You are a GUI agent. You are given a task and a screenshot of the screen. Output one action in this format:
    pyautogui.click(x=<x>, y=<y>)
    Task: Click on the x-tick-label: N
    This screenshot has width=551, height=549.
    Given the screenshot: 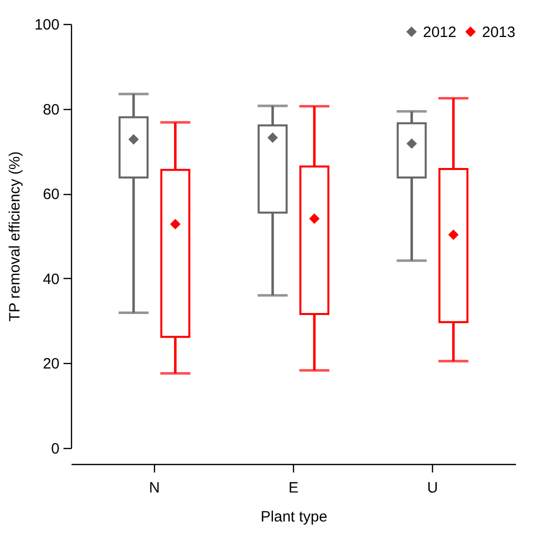 What is the action you would take?
    pyautogui.click(x=154, y=488)
    